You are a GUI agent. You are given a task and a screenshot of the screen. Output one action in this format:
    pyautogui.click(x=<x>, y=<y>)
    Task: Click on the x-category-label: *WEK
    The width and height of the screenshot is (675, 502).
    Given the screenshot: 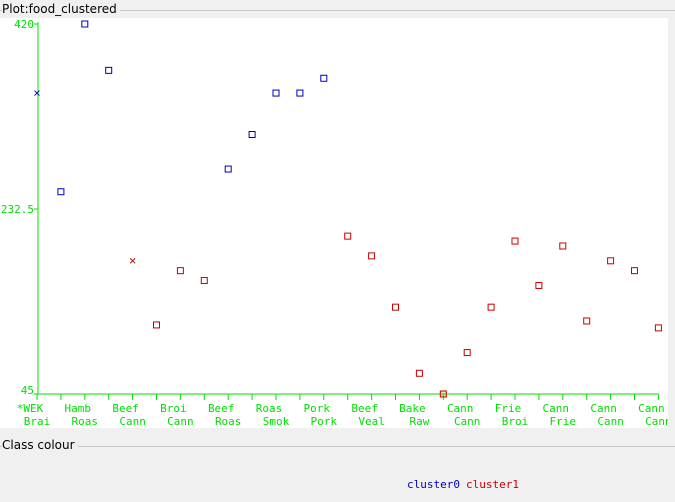 What is the action you would take?
    pyautogui.click(x=30, y=408)
    